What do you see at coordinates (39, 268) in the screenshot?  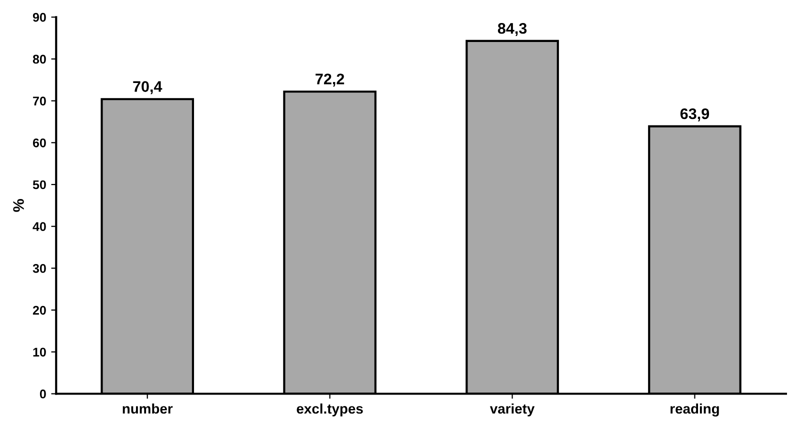 I see `y-tick-label: 30` at bounding box center [39, 268].